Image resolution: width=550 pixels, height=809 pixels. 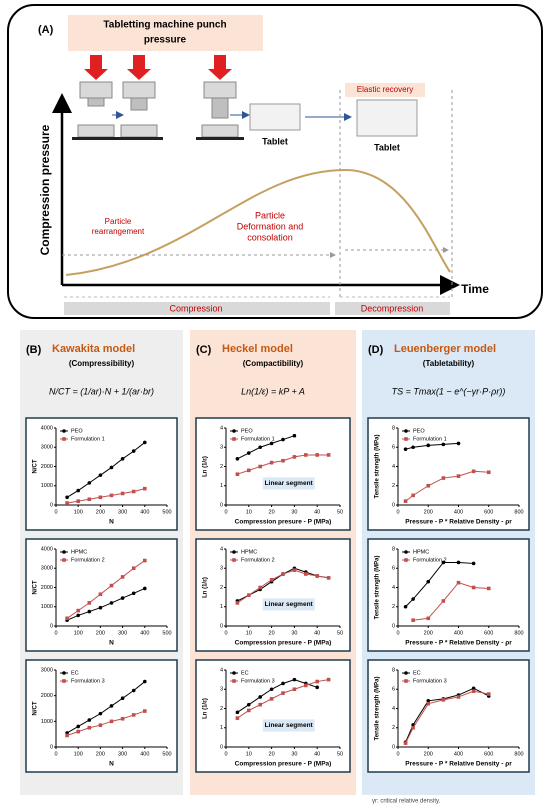 What do you see at coordinates (458, 633) in the screenshot?
I see `x-tick-label: 400` at bounding box center [458, 633].